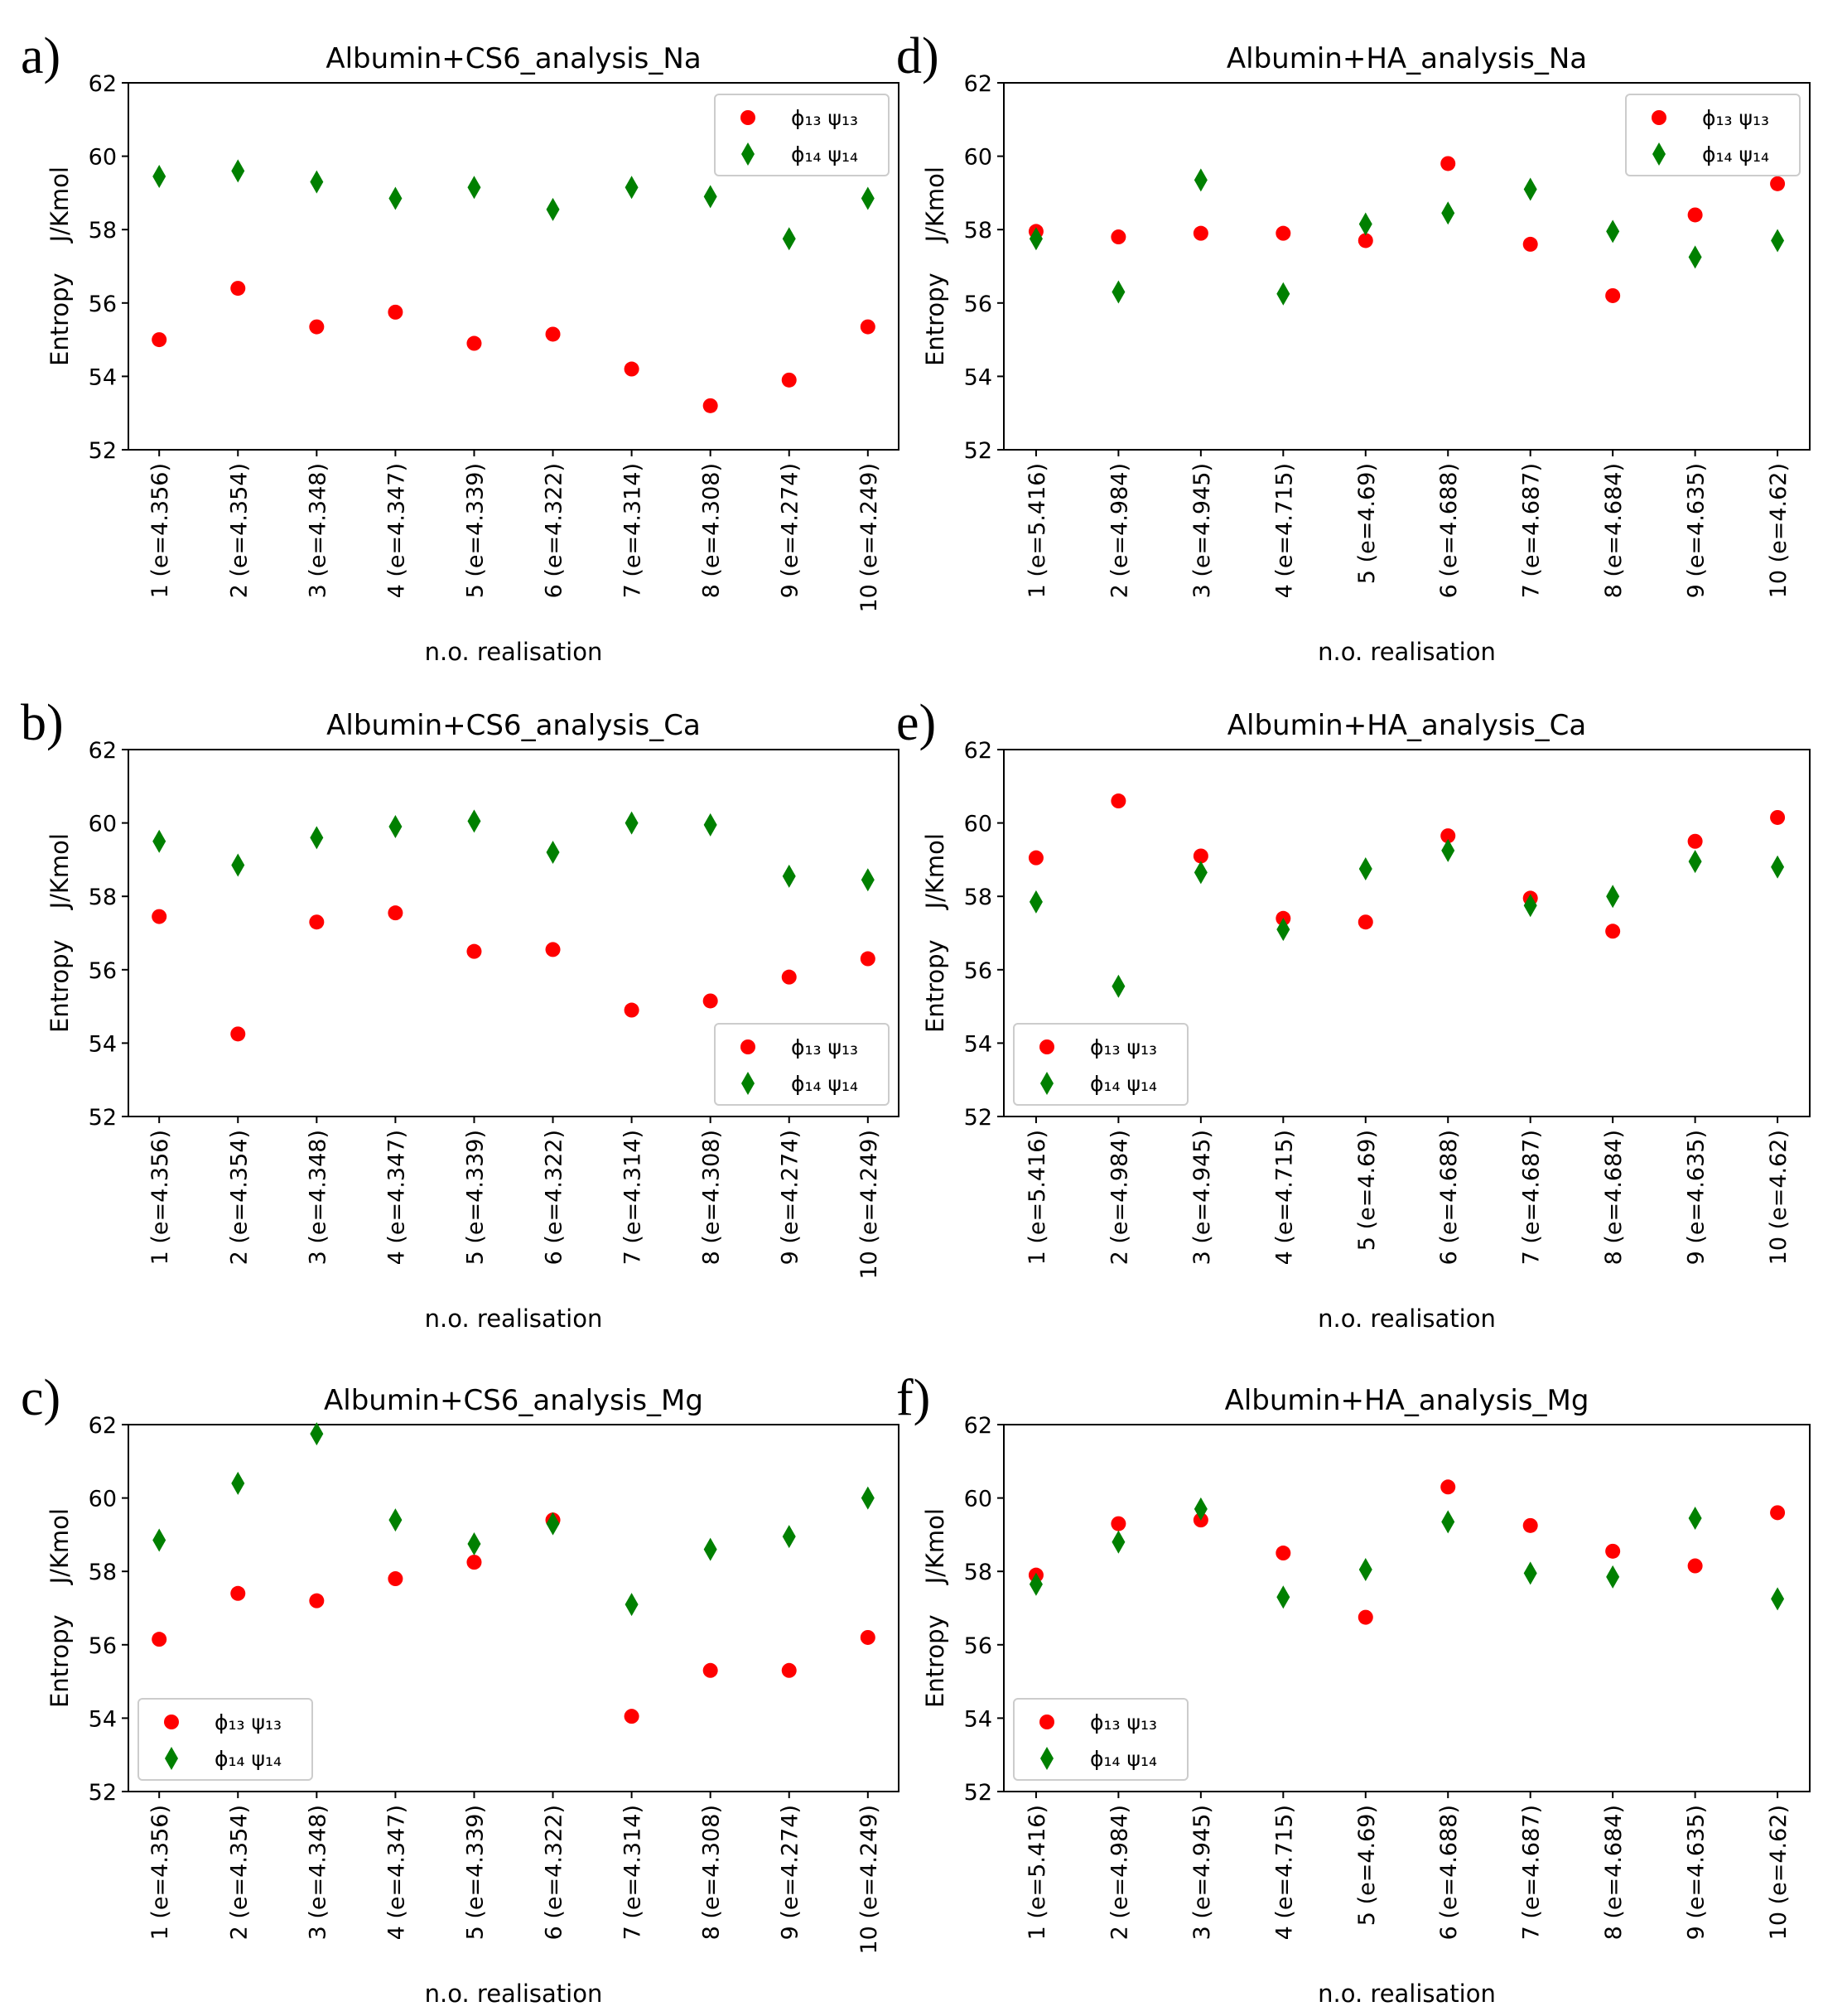 This screenshot has height=2016, width=1823. What do you see at coordinates (1407, 58) in the screenshot?
I see `chart-title: Albumin+HA_analysis_Na` at bounding box center [1407, 58].